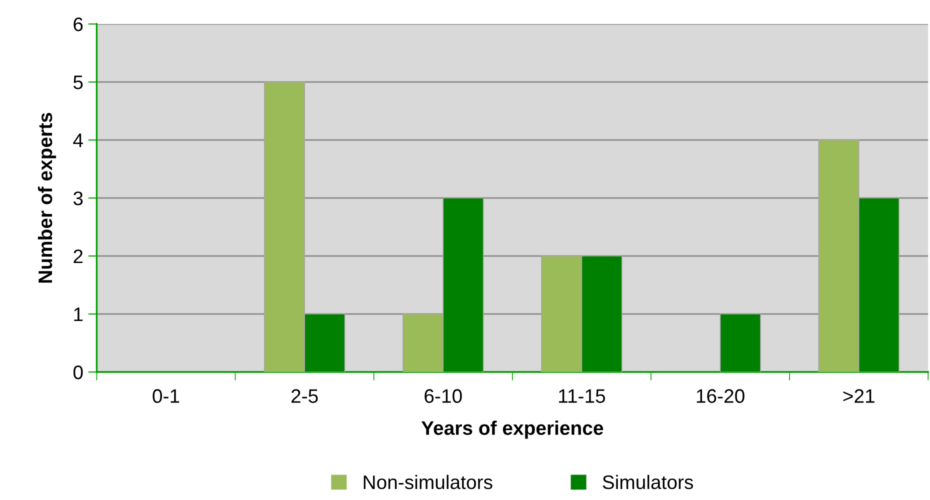 This screenshot has width=930, height=500. What do you see at coordinates (166, 396) in the screenshot?
I see `x-tick-label: 0-1` at bounding box center [166, 396].